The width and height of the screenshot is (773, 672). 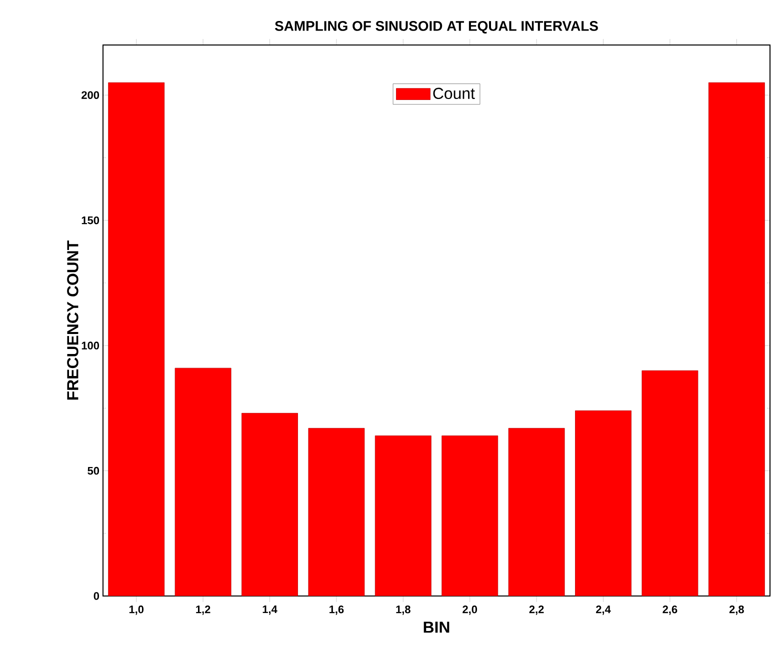 I want to click on x-tick-label: 2,0, so click(x=470, y=610).